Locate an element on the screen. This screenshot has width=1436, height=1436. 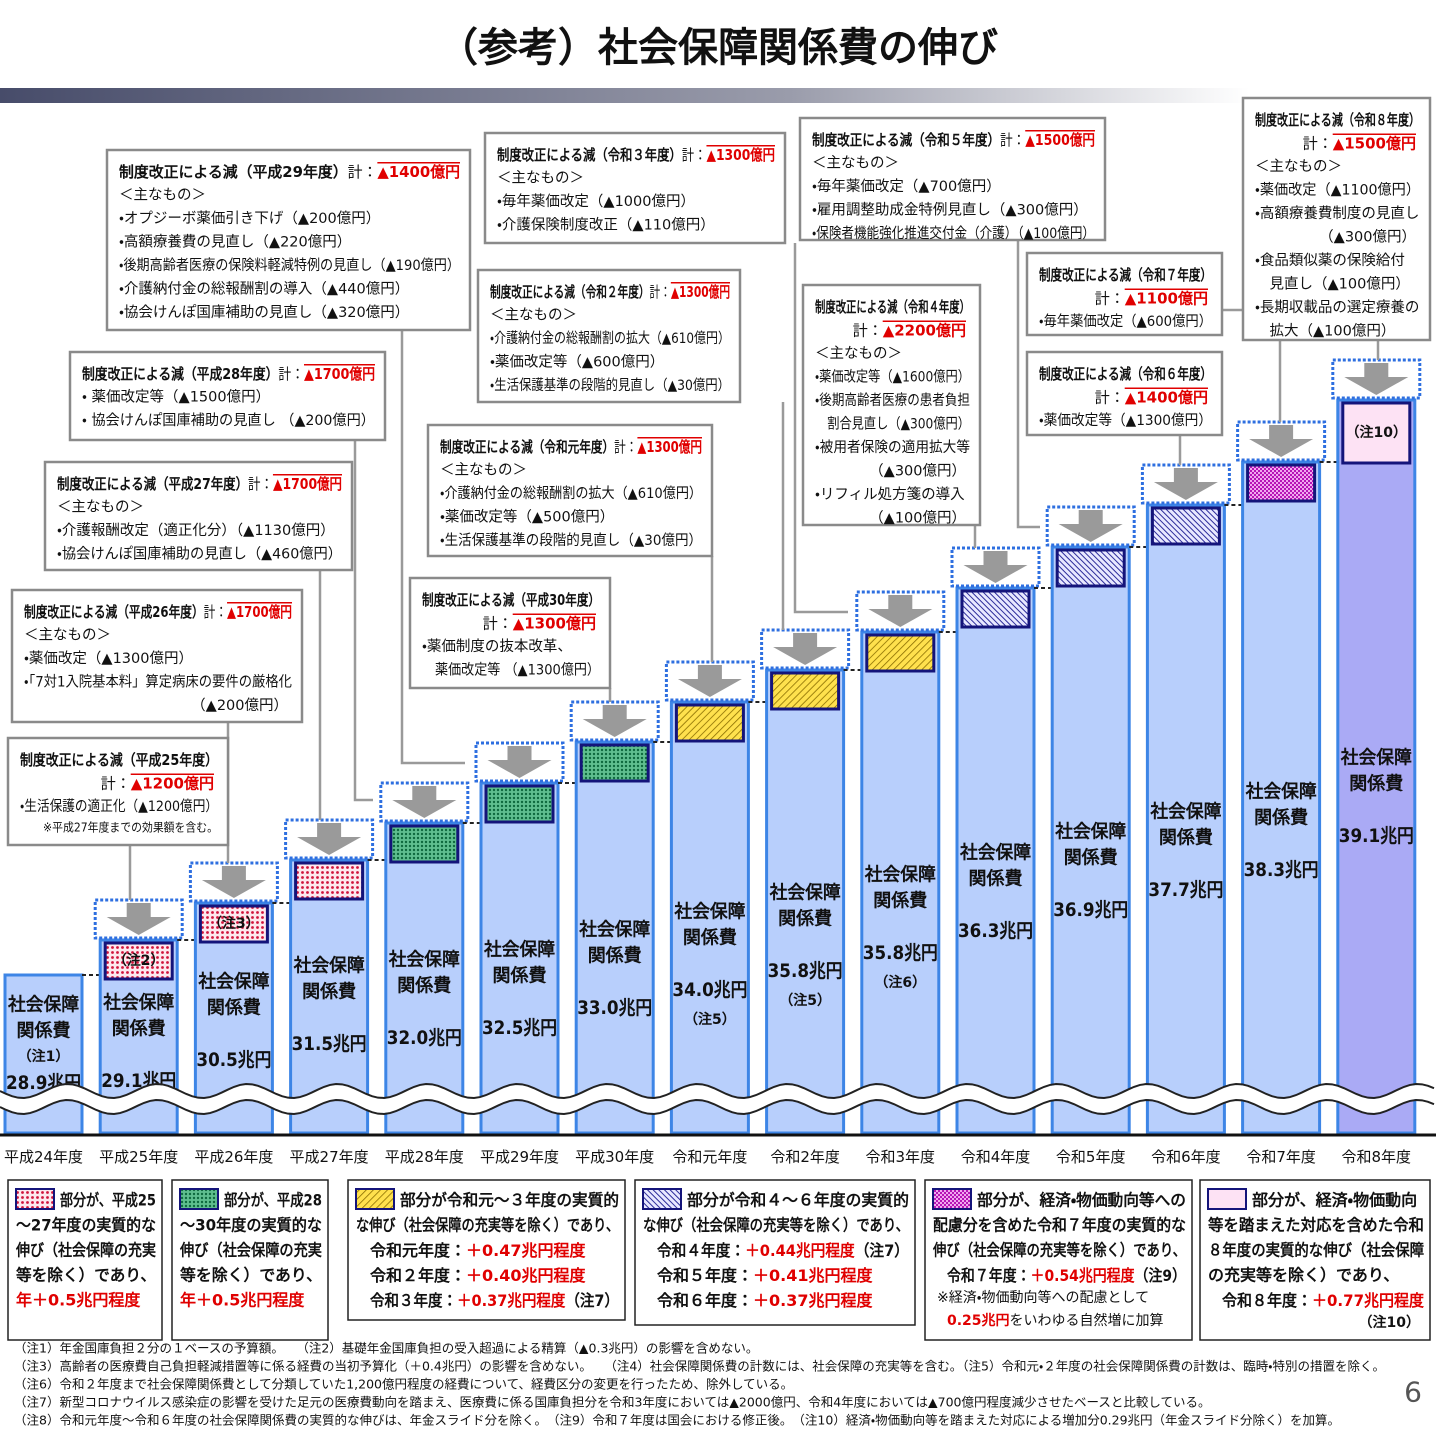
year-label: 令和7年度 is located at coordinates (1281, 1157).